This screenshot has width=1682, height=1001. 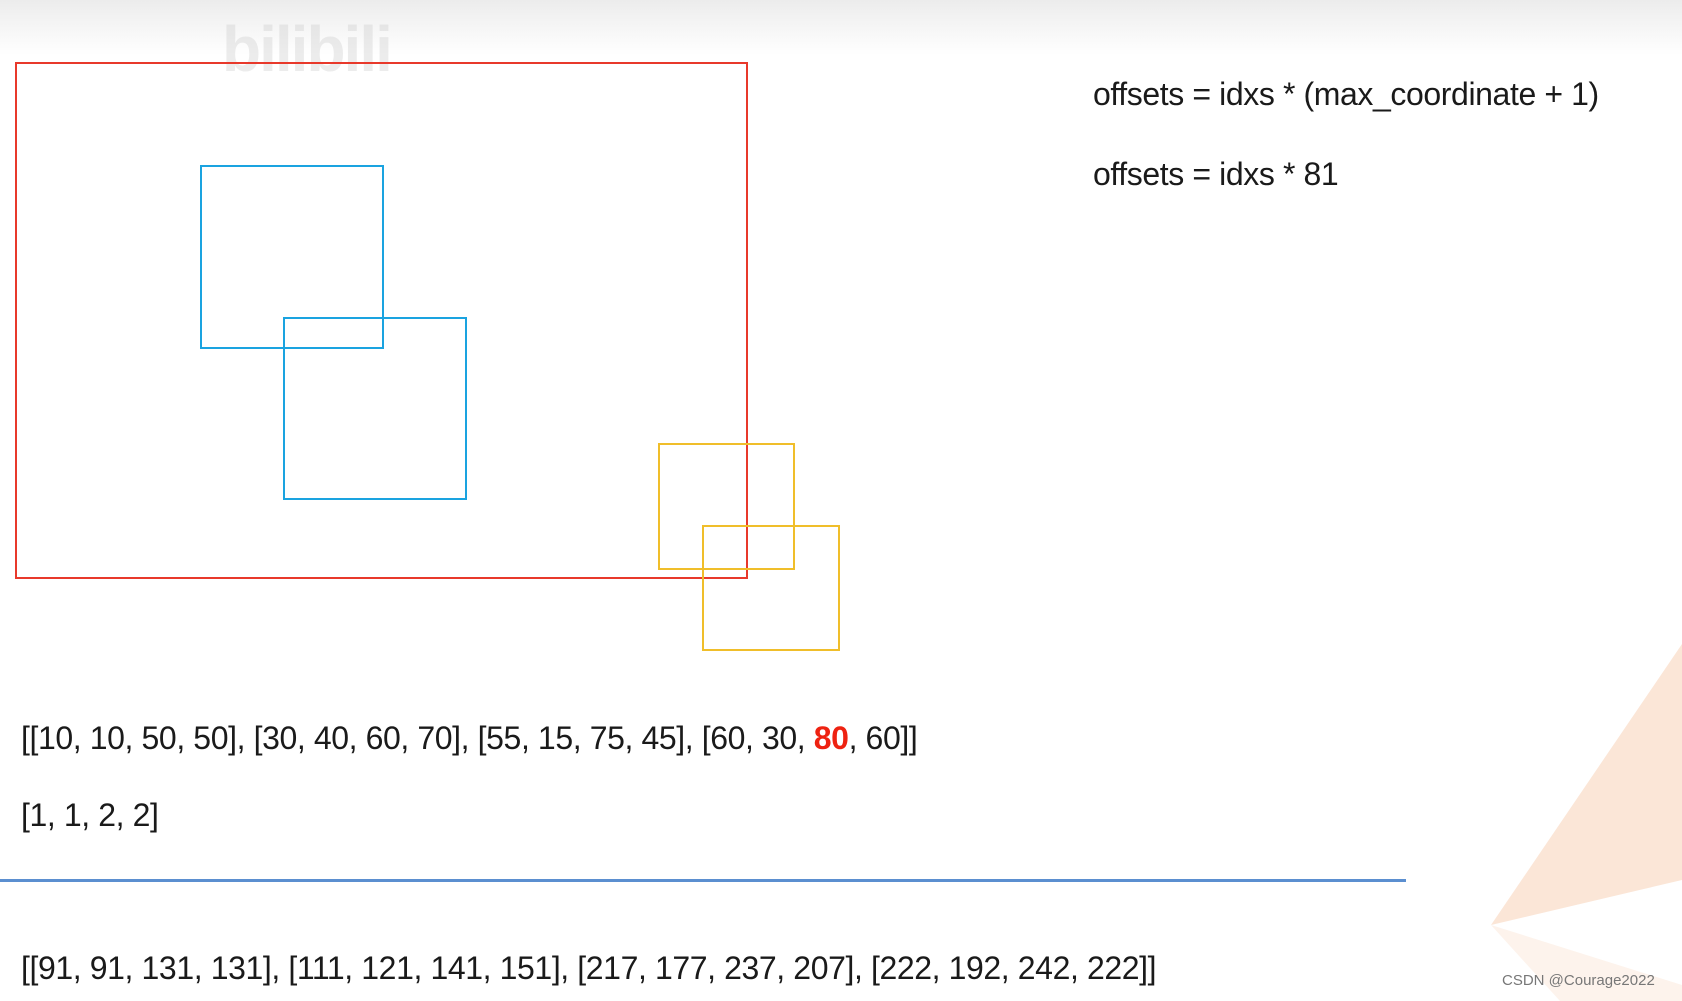 What do you see at coordinates (1216, 174) in the screenshot?
I see `formula-specific: offsets = idxs * 81` at bounding box center [1216, 174].